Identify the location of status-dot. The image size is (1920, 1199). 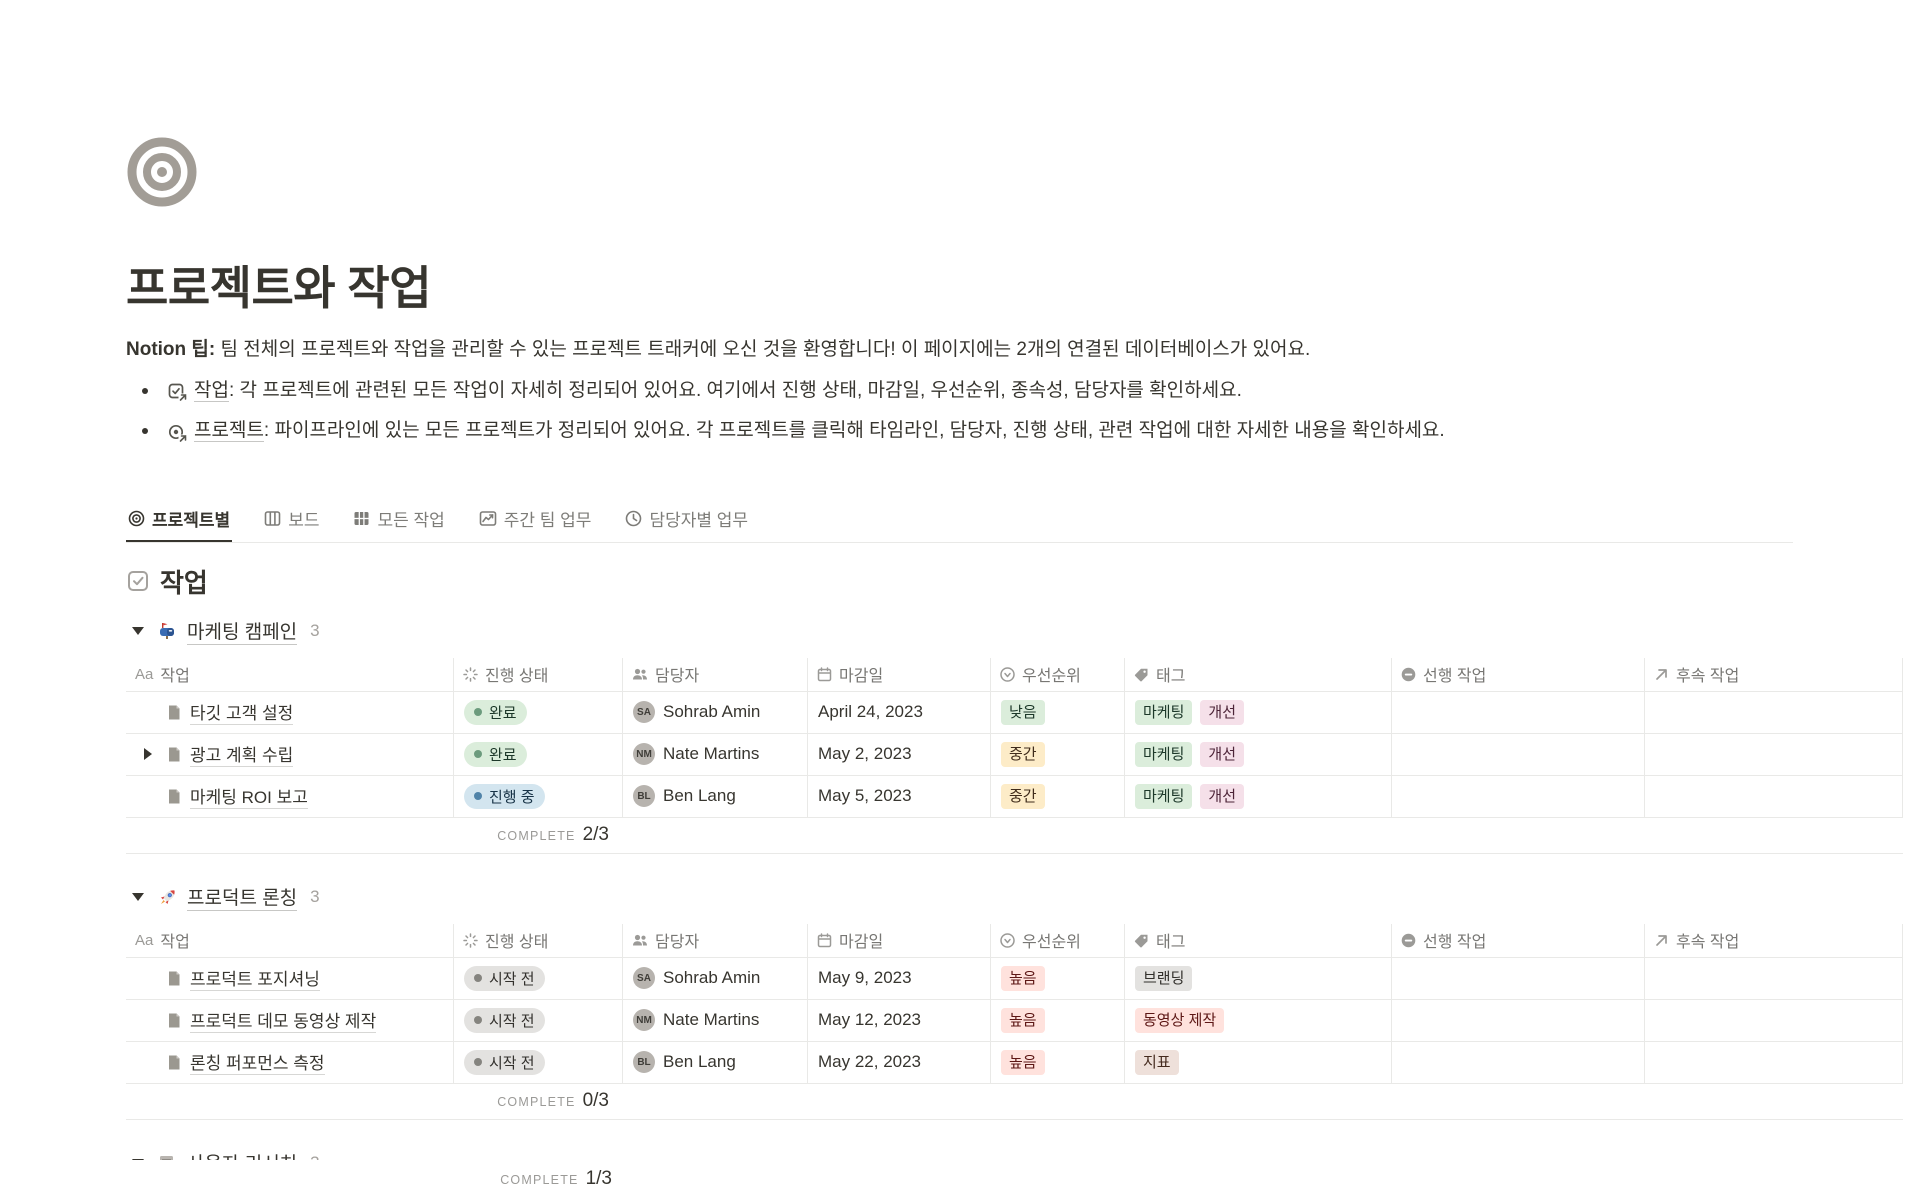
(478, 1020).